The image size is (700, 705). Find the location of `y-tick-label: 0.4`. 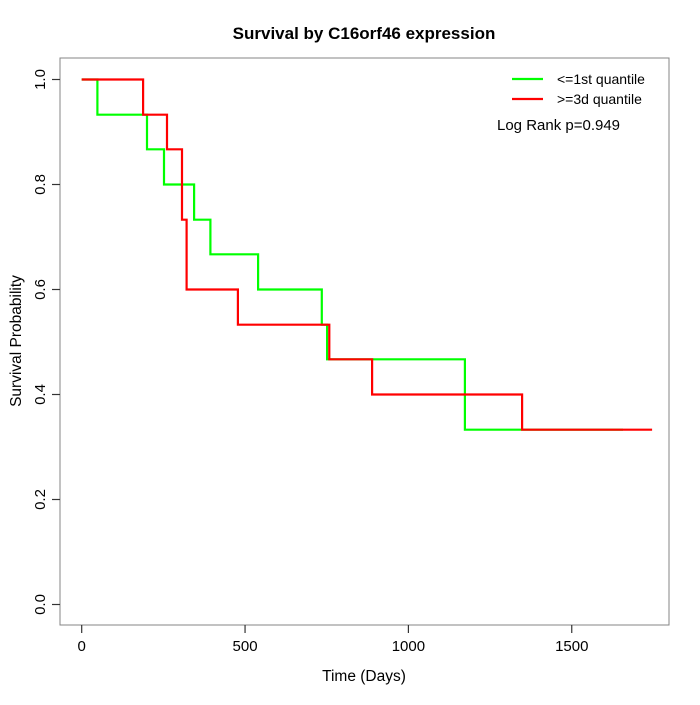

y-tick-label: 0.4 is located at coordinates (40, 394).